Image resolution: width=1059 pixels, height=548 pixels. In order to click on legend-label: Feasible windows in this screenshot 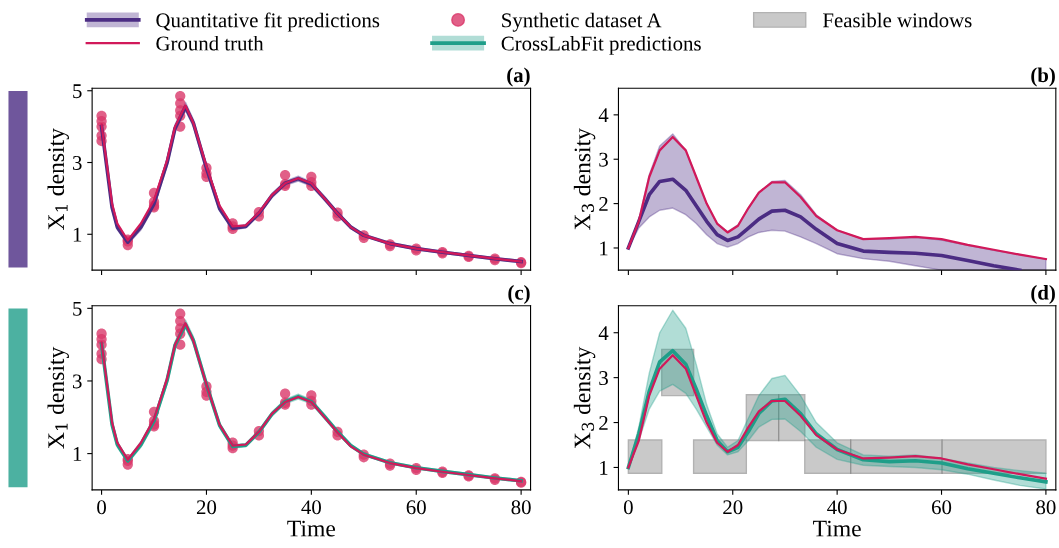, I will do `click(897, 20)`.